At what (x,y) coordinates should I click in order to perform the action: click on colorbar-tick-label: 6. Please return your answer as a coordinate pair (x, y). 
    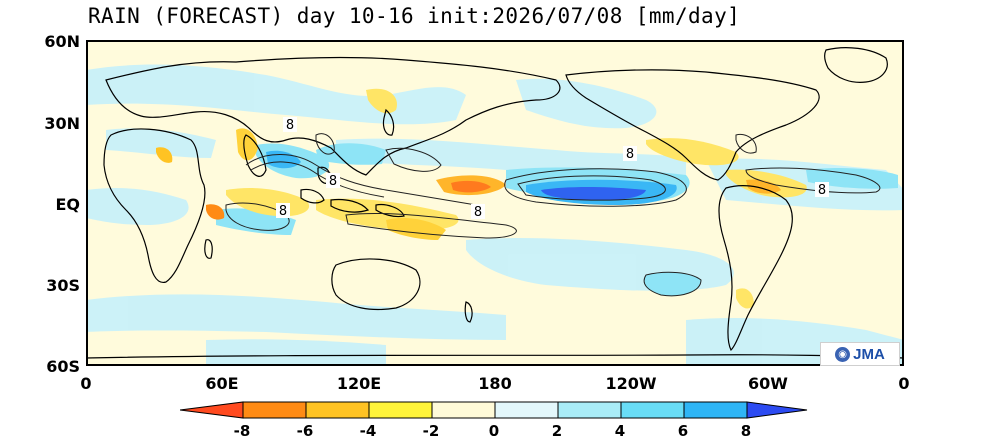
    Looking at the image, I should click on (683, 431).